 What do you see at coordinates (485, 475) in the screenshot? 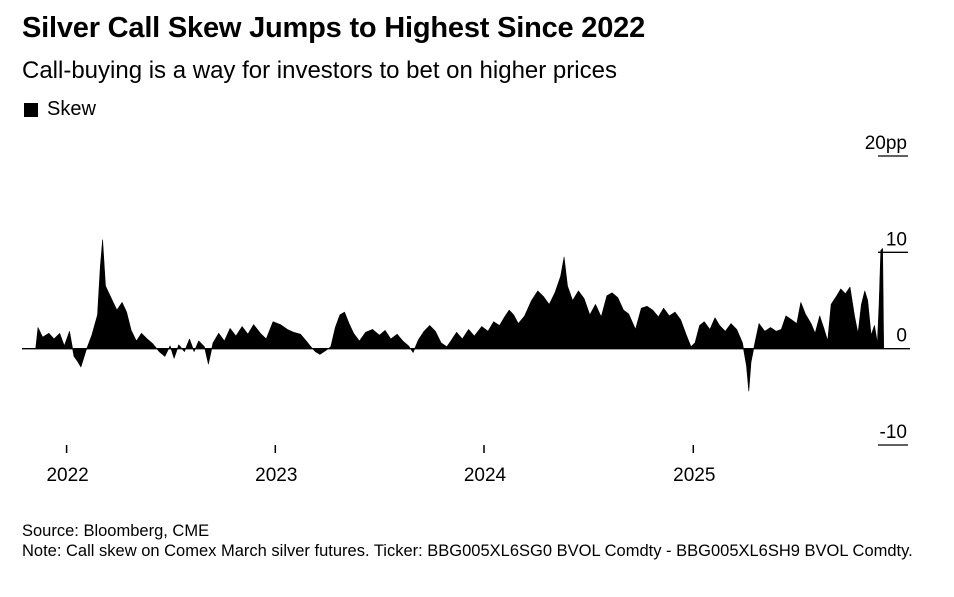
I see `x-tick-label: 2024` at bounding box center [485, 475].